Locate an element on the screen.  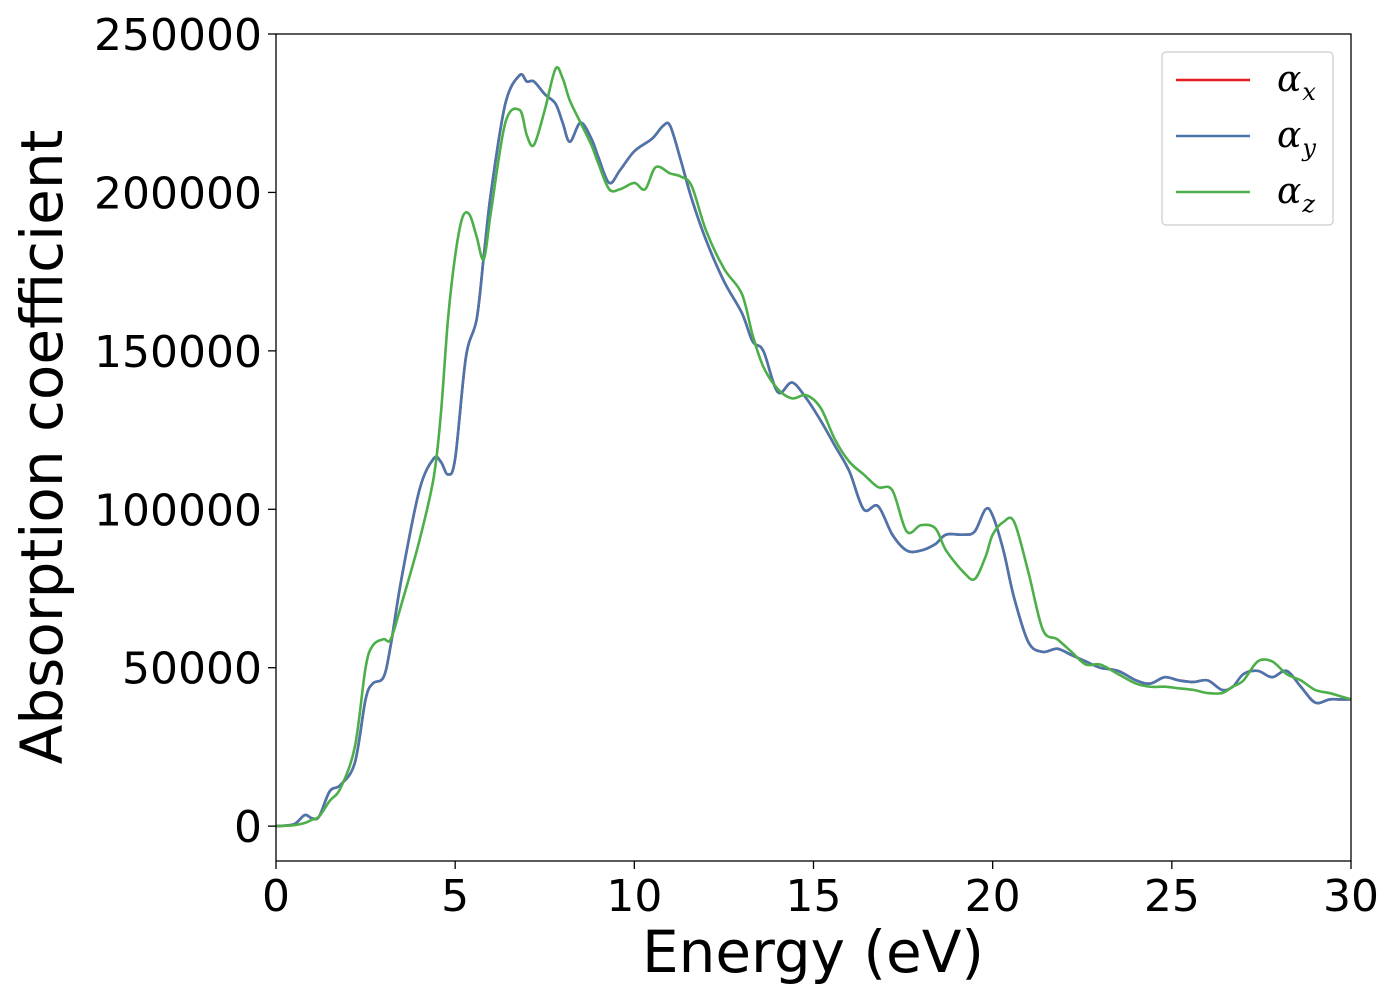
y-tick-label: 150000 is located at coordinates (178, 352).